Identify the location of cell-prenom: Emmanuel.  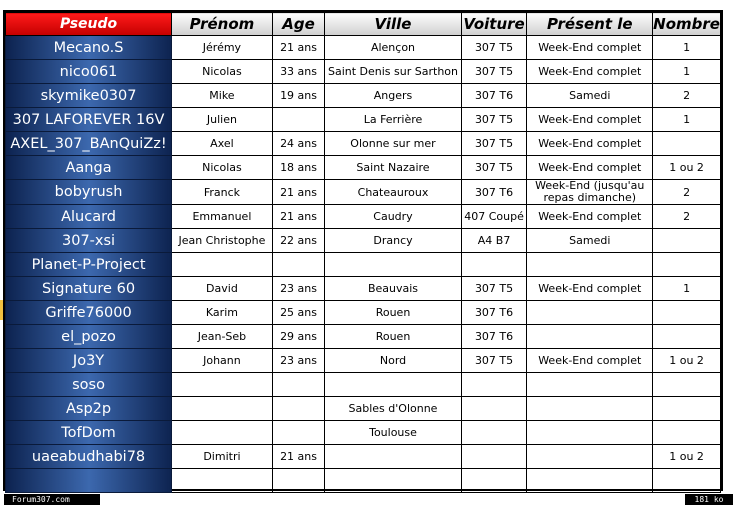
(222, 216).